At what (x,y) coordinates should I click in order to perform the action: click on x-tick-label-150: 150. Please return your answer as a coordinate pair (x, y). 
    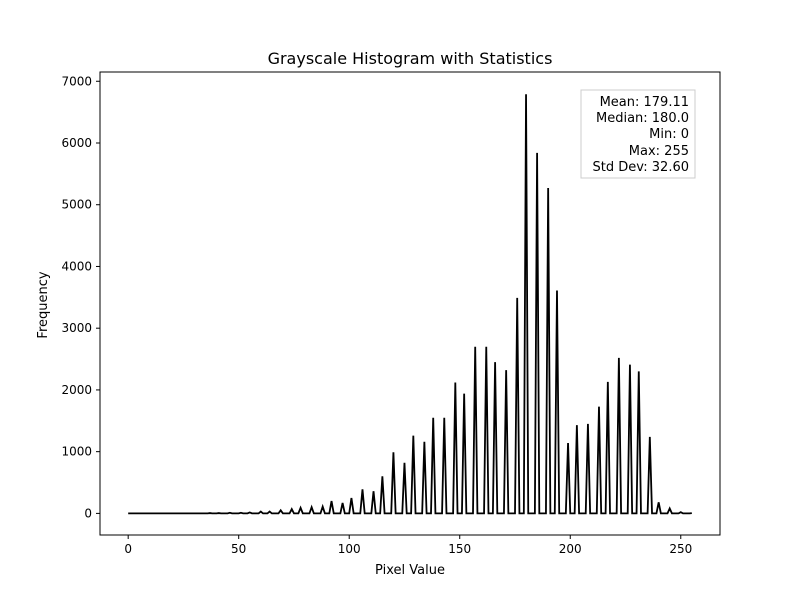
    Looking at the image, I should click on (459, 549).